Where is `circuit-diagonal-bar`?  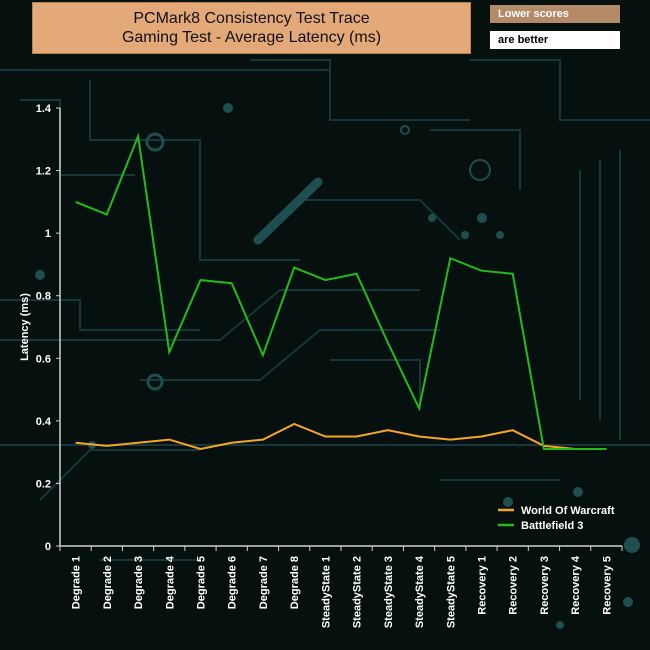
circuit-diagonal-bar is located at coordinates (288, 211).